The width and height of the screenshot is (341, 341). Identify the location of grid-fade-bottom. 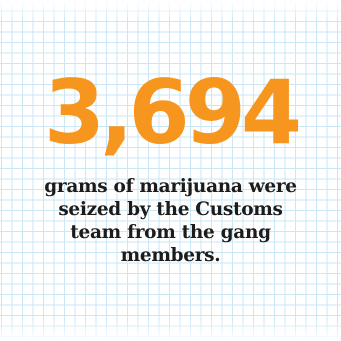
(170, 330).